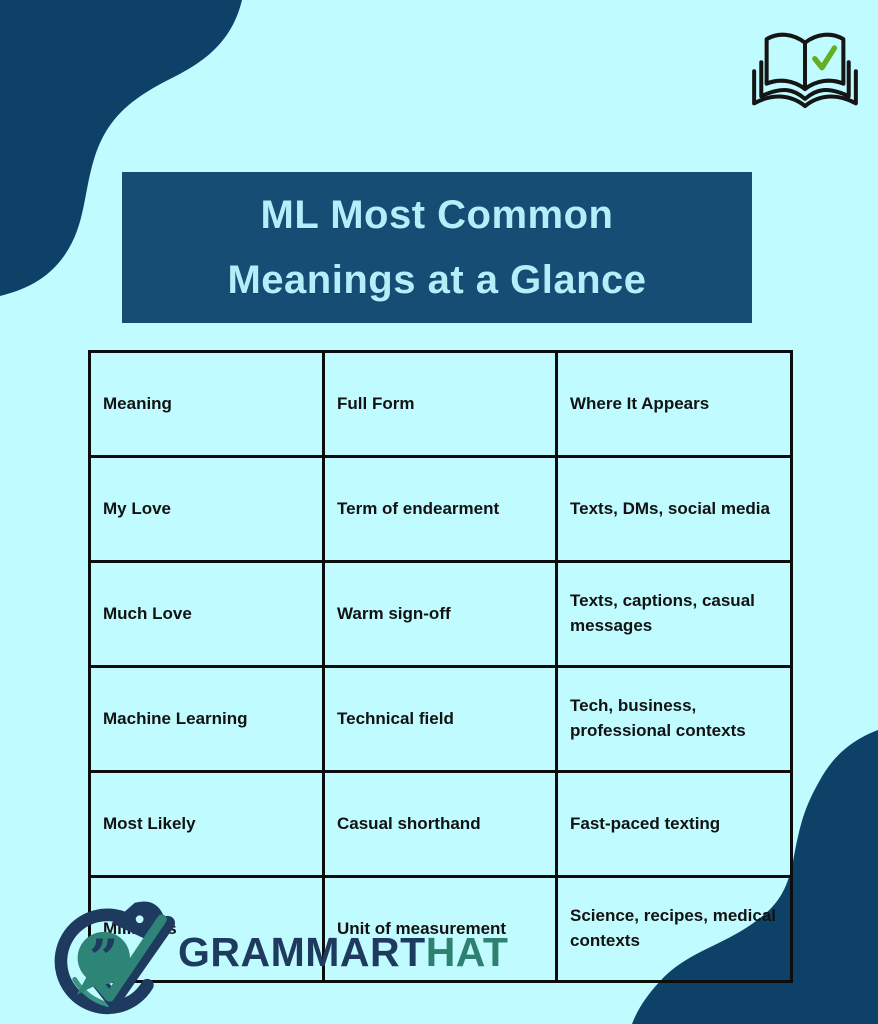 The image size is (878, 1024). What do you see at coordinates (825, 58) in the screenshot?
I see `green-check-icon` at bounding box center [825, 58].